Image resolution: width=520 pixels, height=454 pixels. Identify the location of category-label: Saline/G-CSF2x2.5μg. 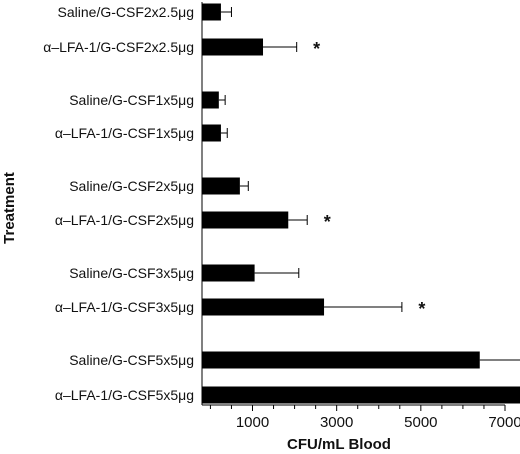
(126, 12).